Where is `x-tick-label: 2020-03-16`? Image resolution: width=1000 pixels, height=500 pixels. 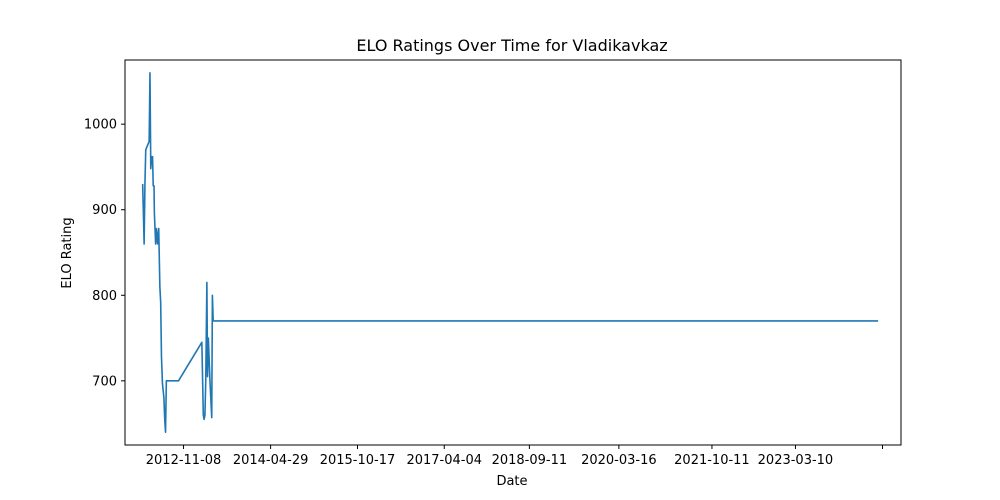 x-tick-label: 2020-03-16 is located at coordinates (619, 460).